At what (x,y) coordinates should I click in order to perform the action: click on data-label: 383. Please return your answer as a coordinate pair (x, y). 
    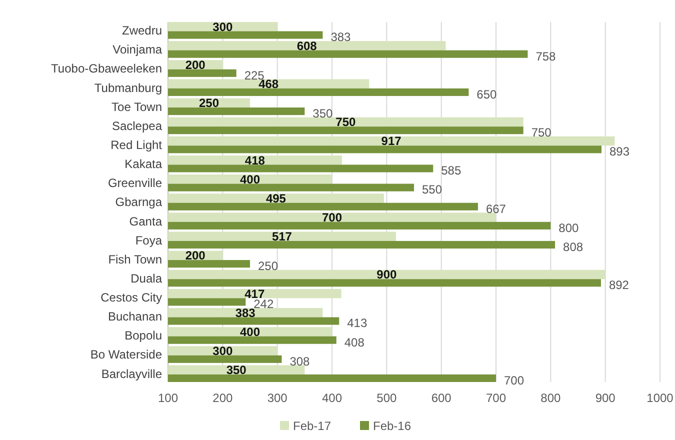
    Looking at the image, I should click on (341, 37).